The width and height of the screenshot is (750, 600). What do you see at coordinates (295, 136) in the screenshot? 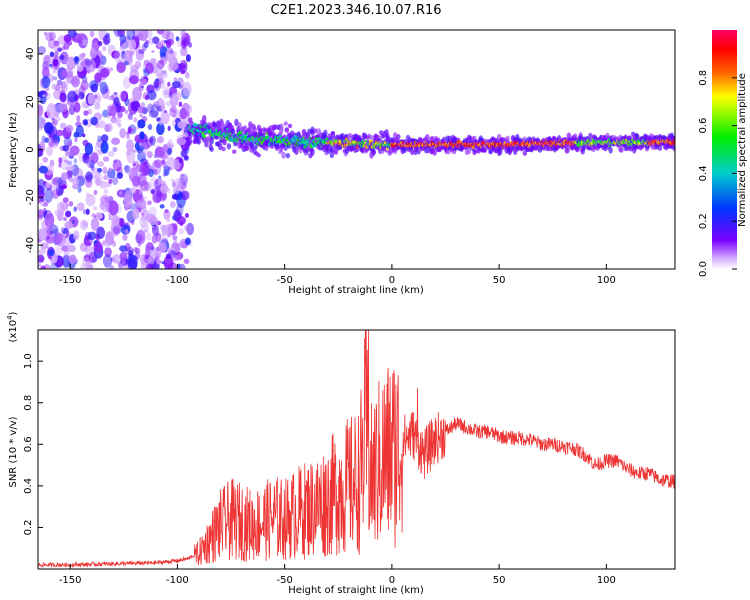
I see `signal-core` at bounding box center [295, 136].